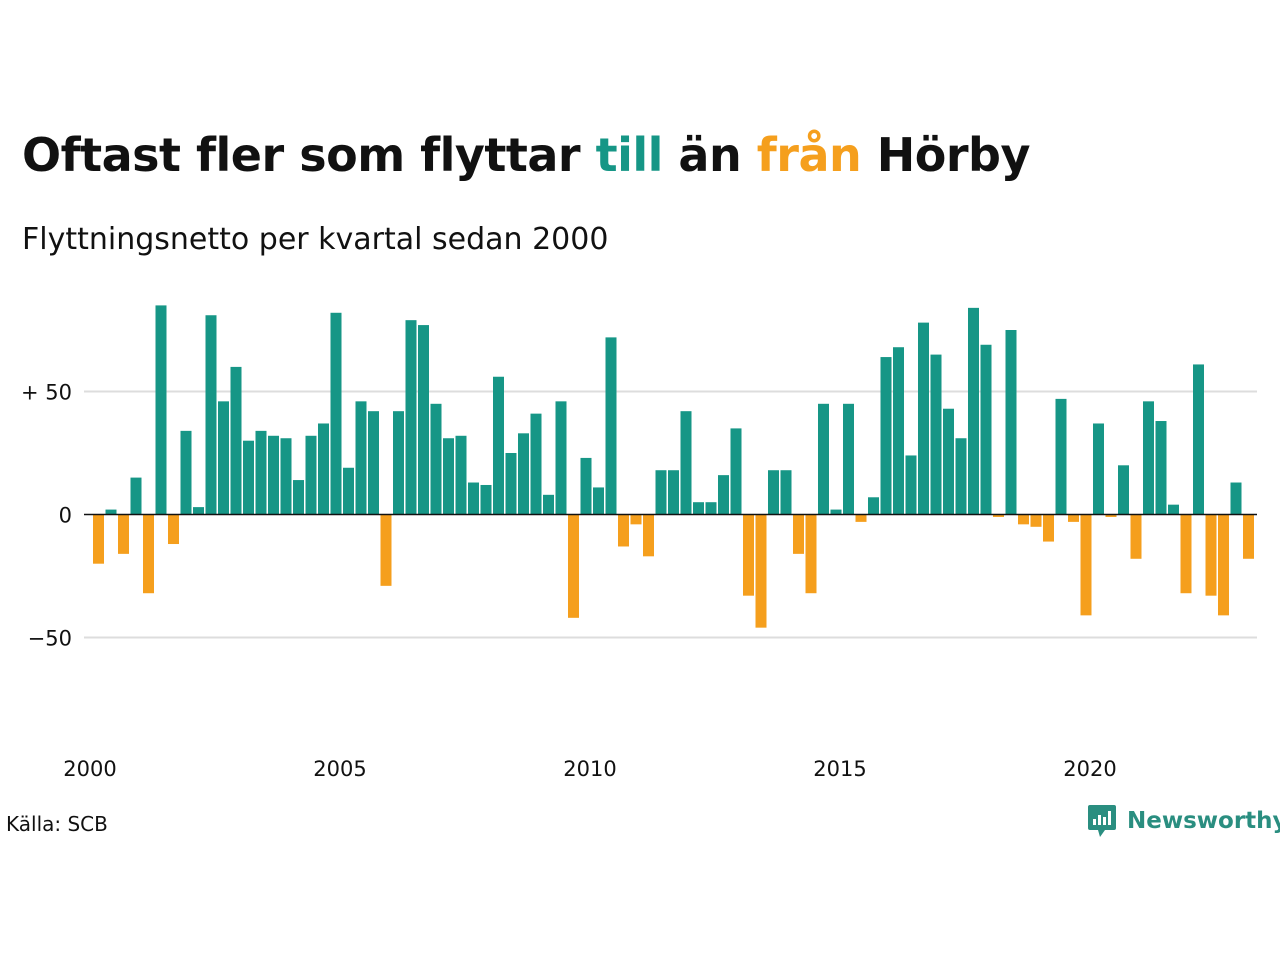 This screenshot has width=1280, height=960. What do you see at coordinates (46, 393) in the screenshot?
I see `y-tick-label: + 50` at bounding box center [46, 393].